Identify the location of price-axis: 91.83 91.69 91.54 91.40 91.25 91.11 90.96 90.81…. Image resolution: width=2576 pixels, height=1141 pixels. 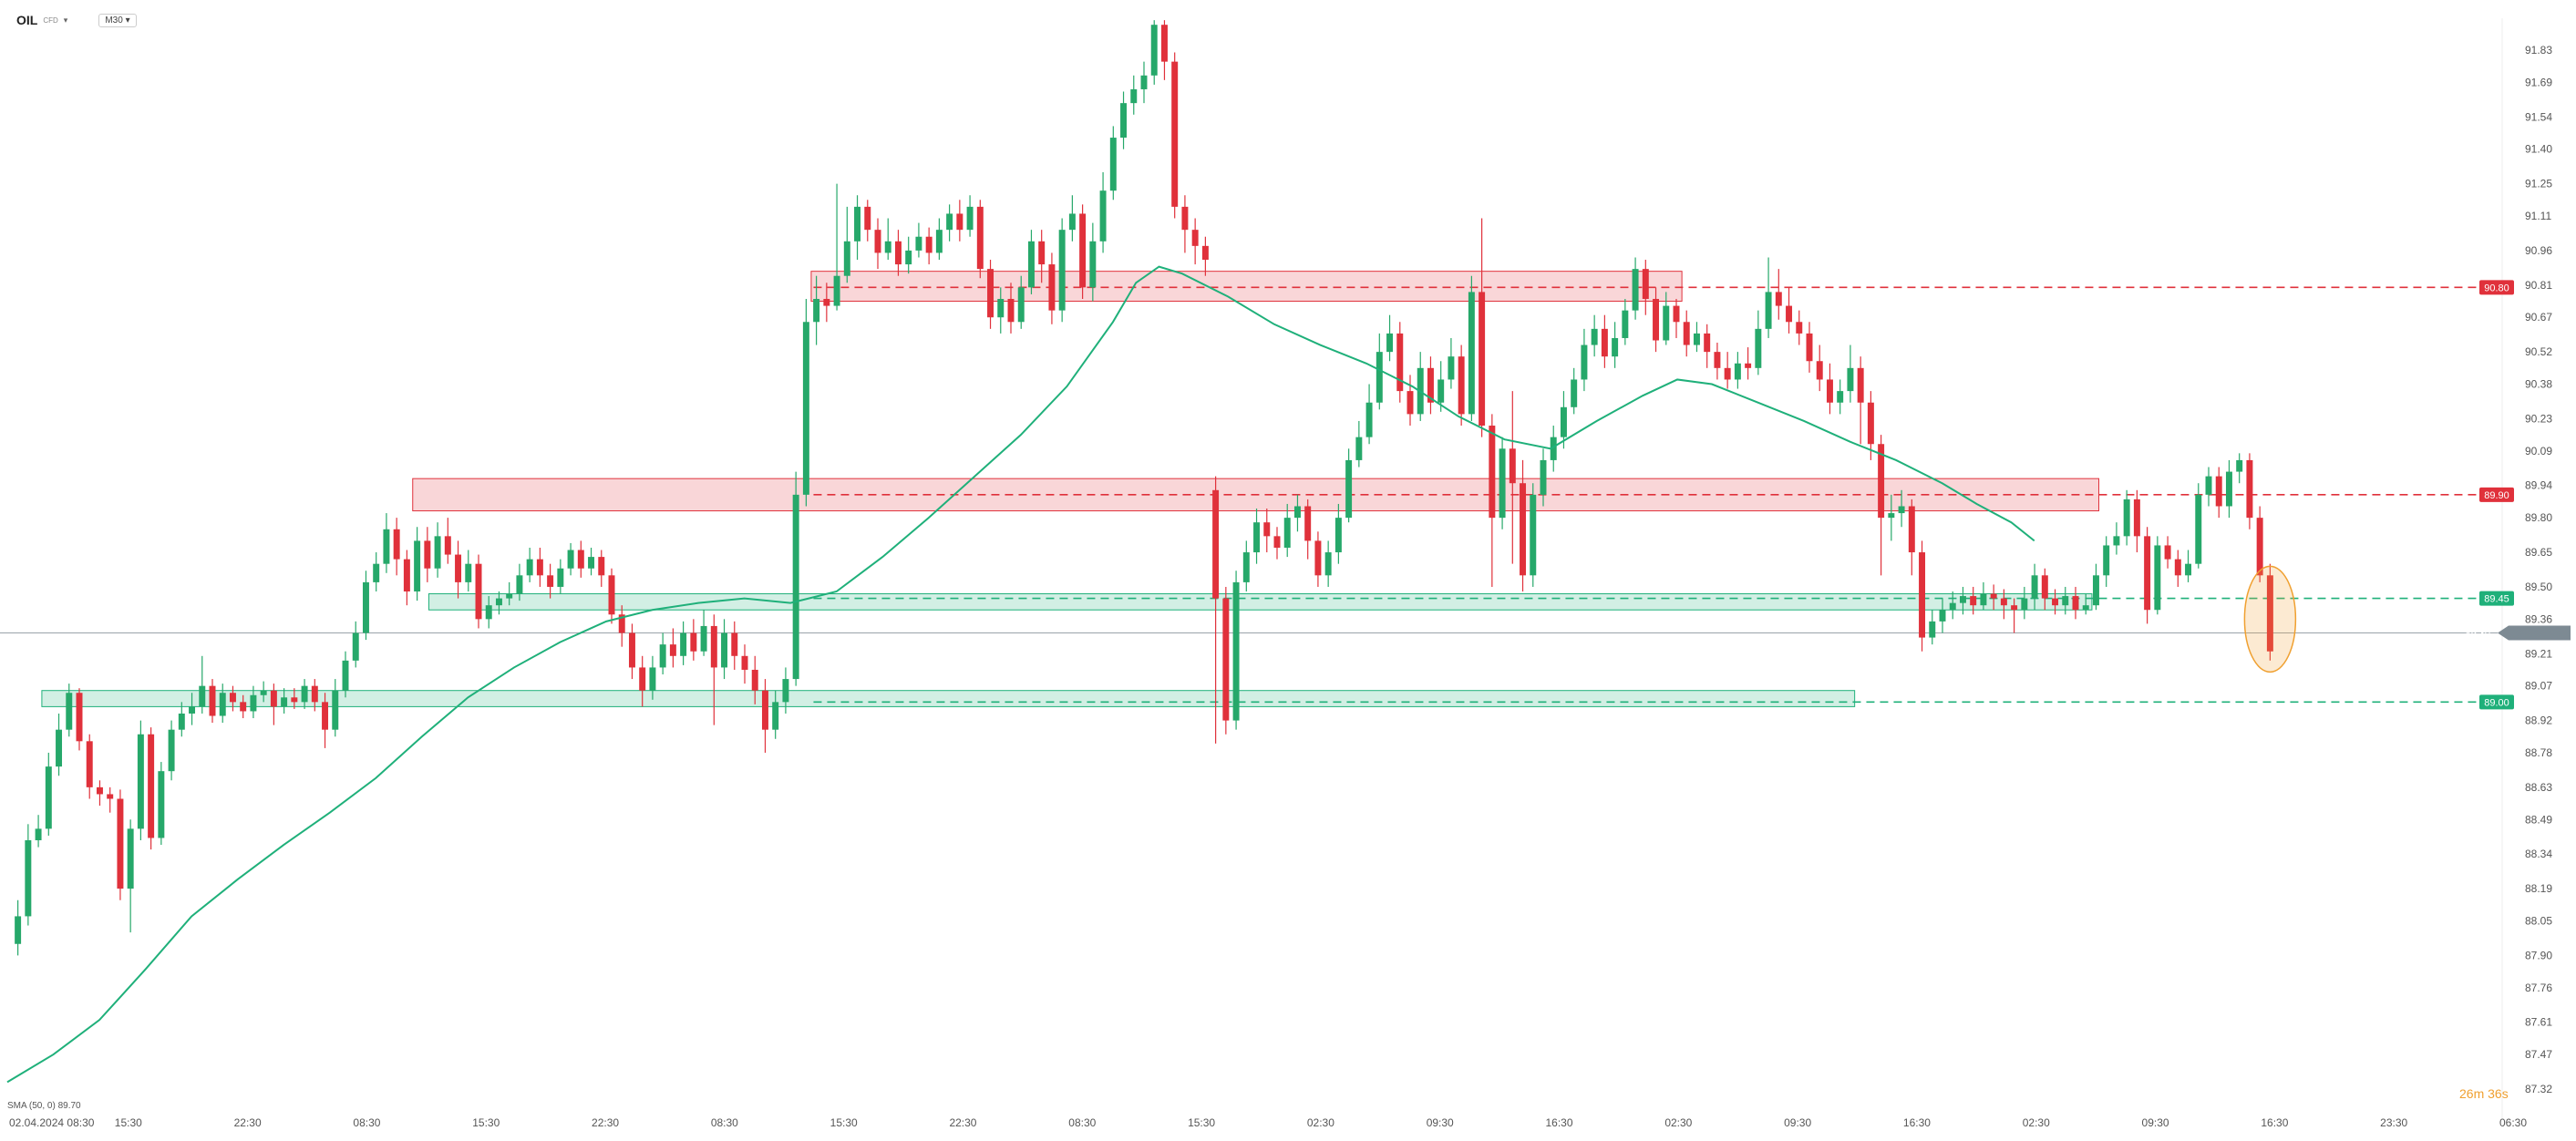
(2538, 569).